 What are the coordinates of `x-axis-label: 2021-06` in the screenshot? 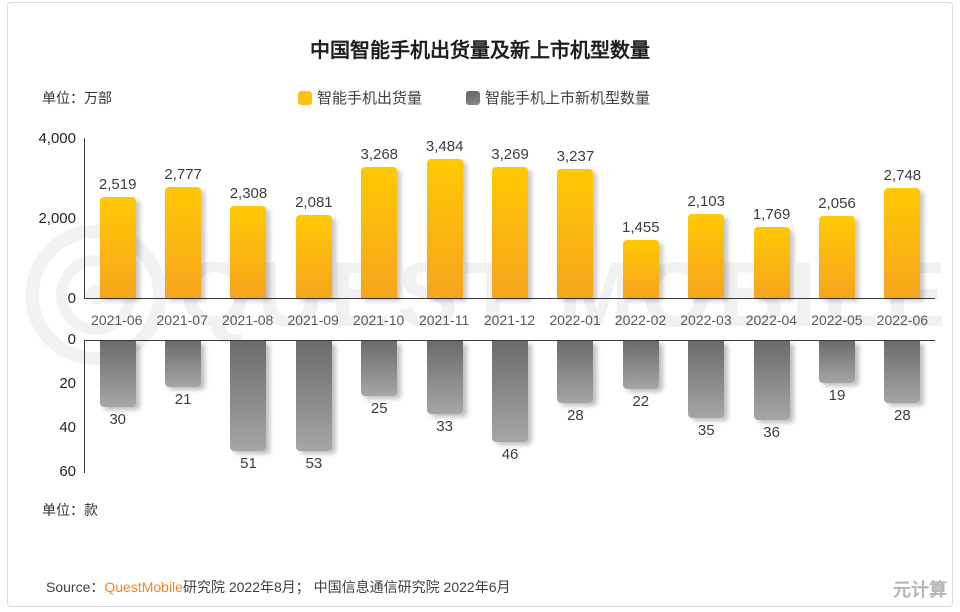 It's located at (117, 320).